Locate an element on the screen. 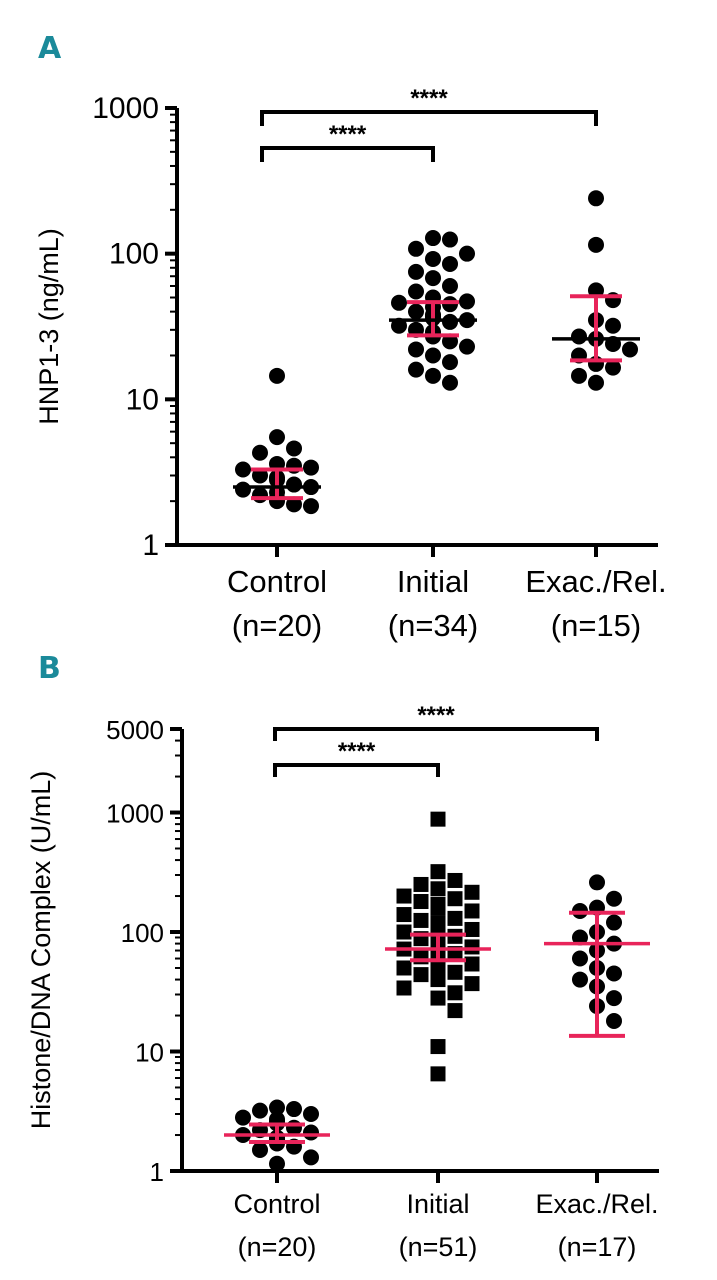 The width and height of the screenshot is (717, 1280). category-n-label: (n=34) is located at coordinates (433, 625).